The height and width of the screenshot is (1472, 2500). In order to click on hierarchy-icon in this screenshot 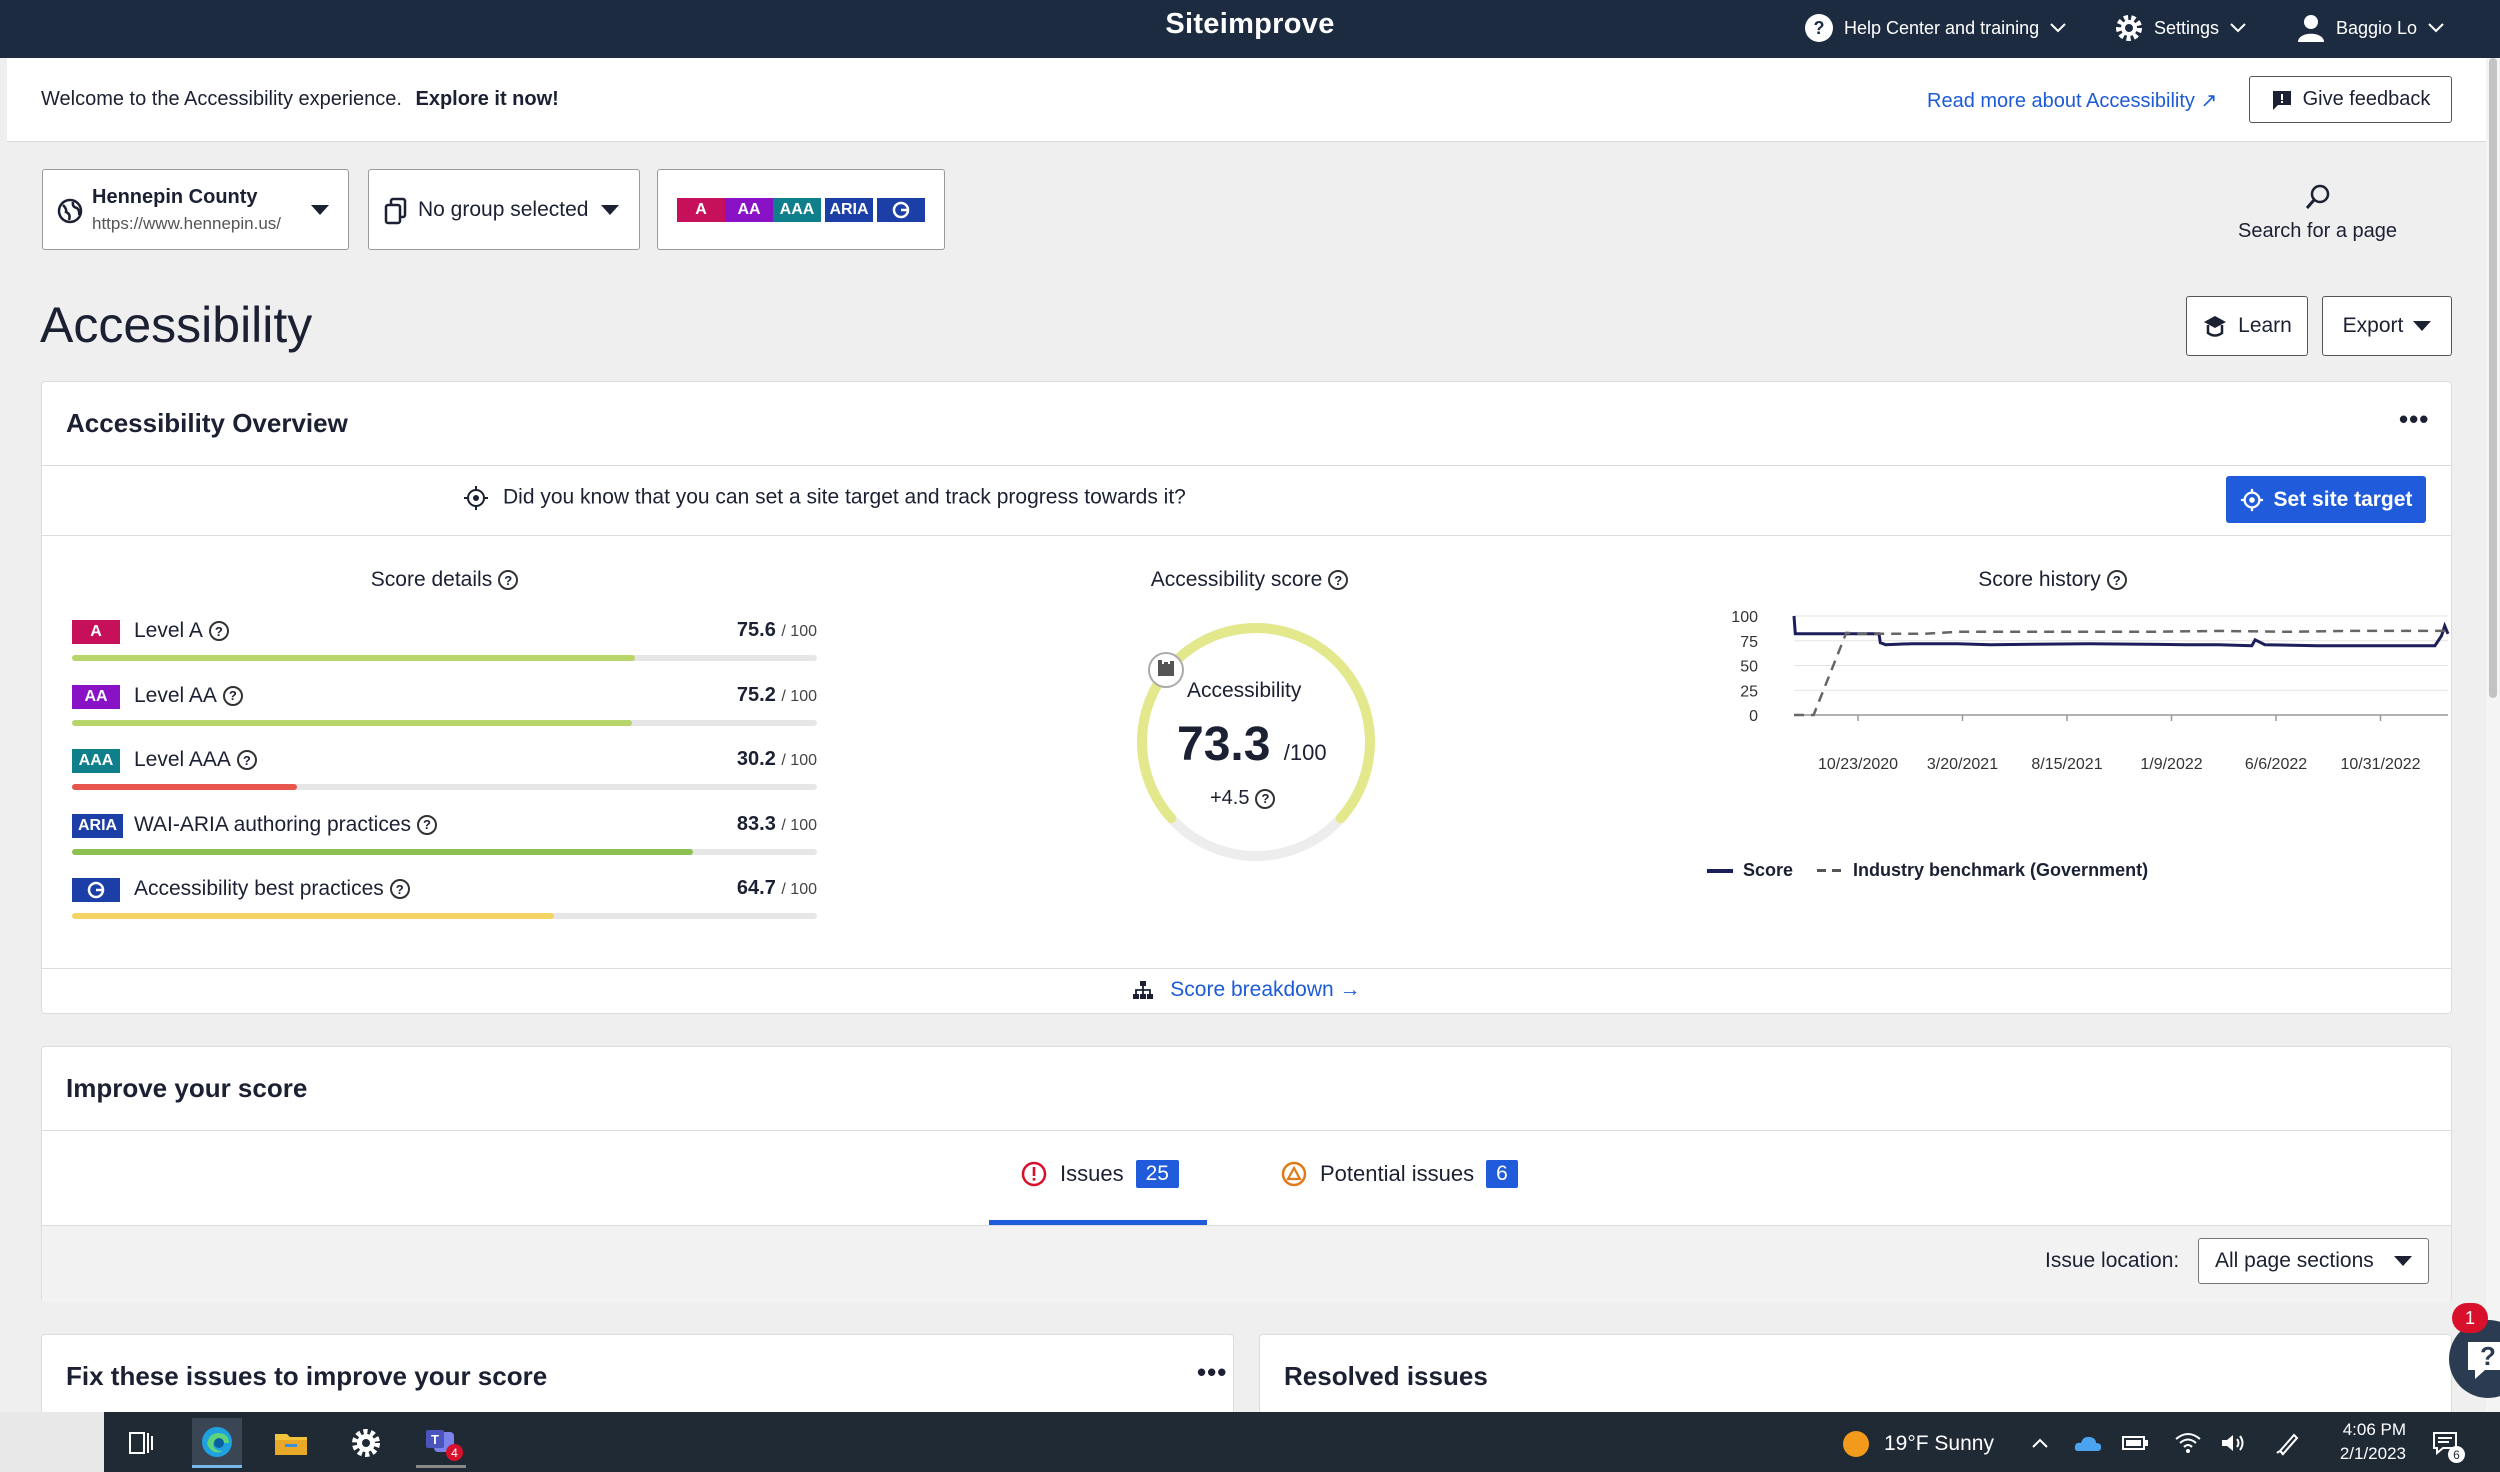, I will do `click(1143, 990)`.